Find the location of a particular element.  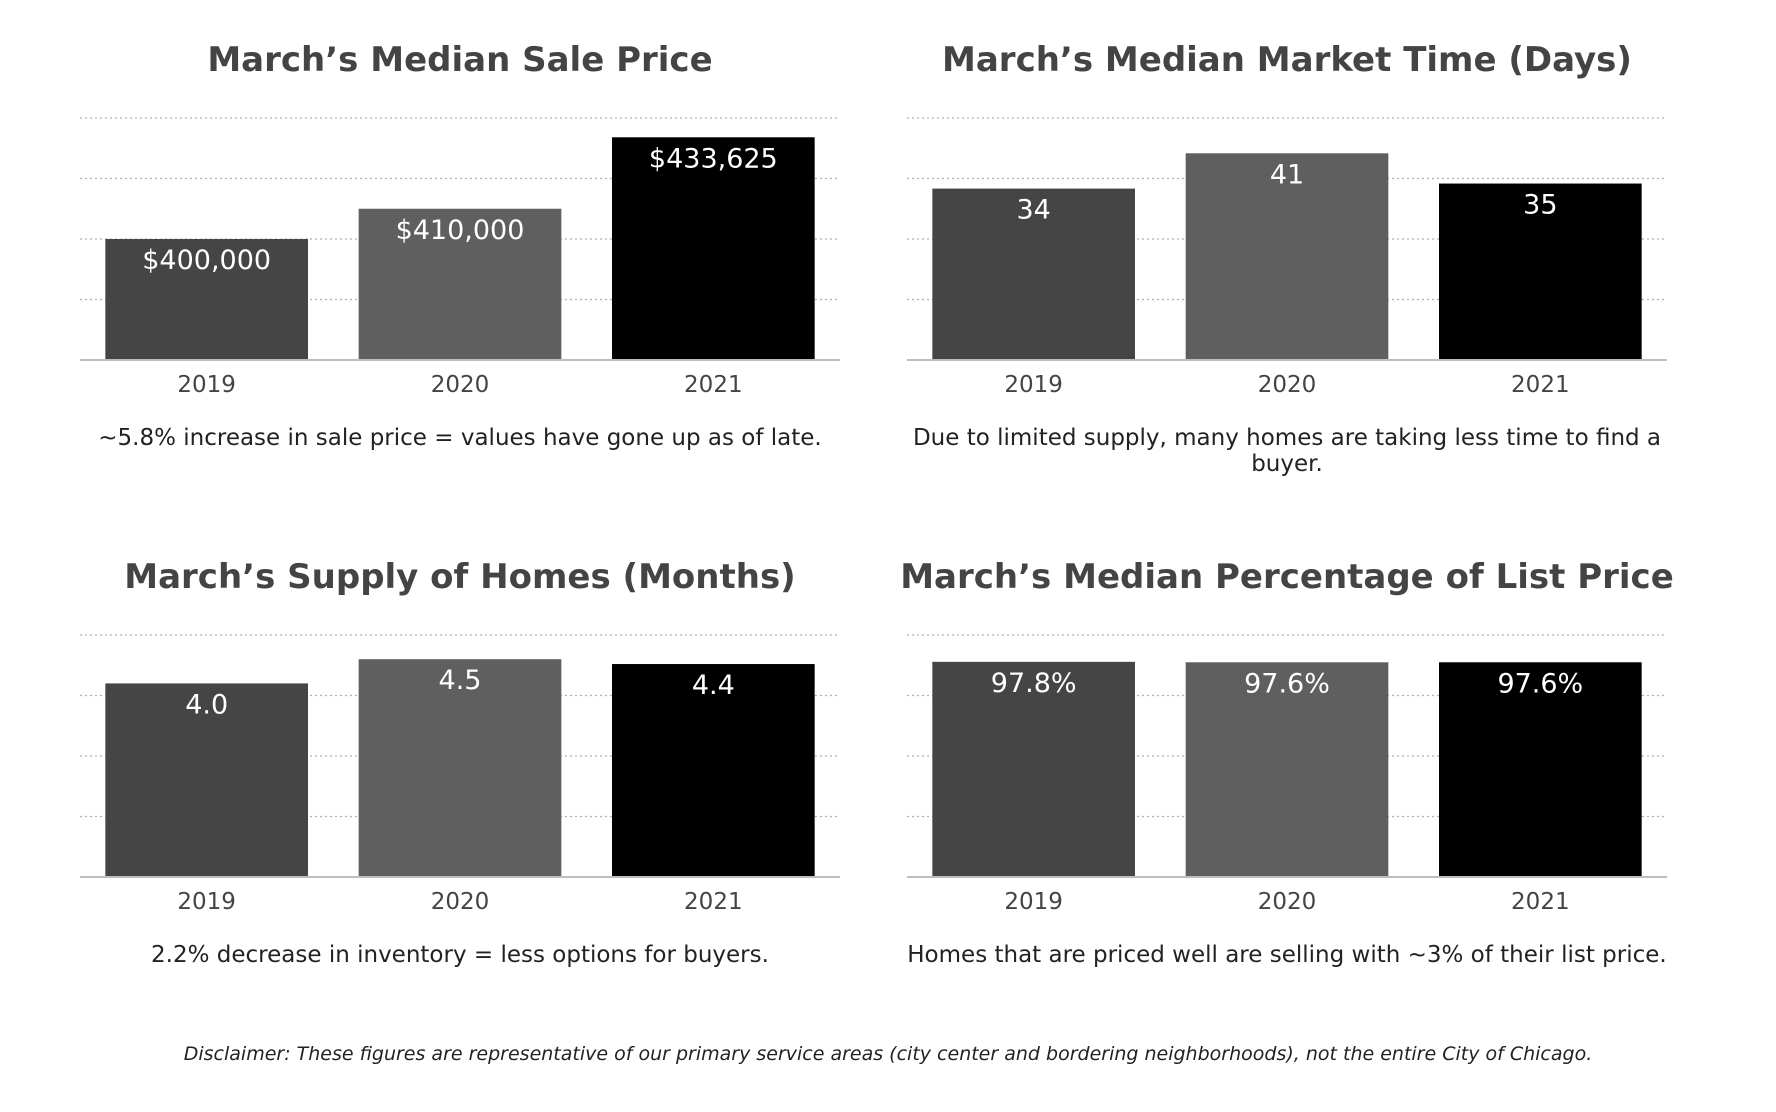

data-label: $400,000 is located at coordinates (206, 260).